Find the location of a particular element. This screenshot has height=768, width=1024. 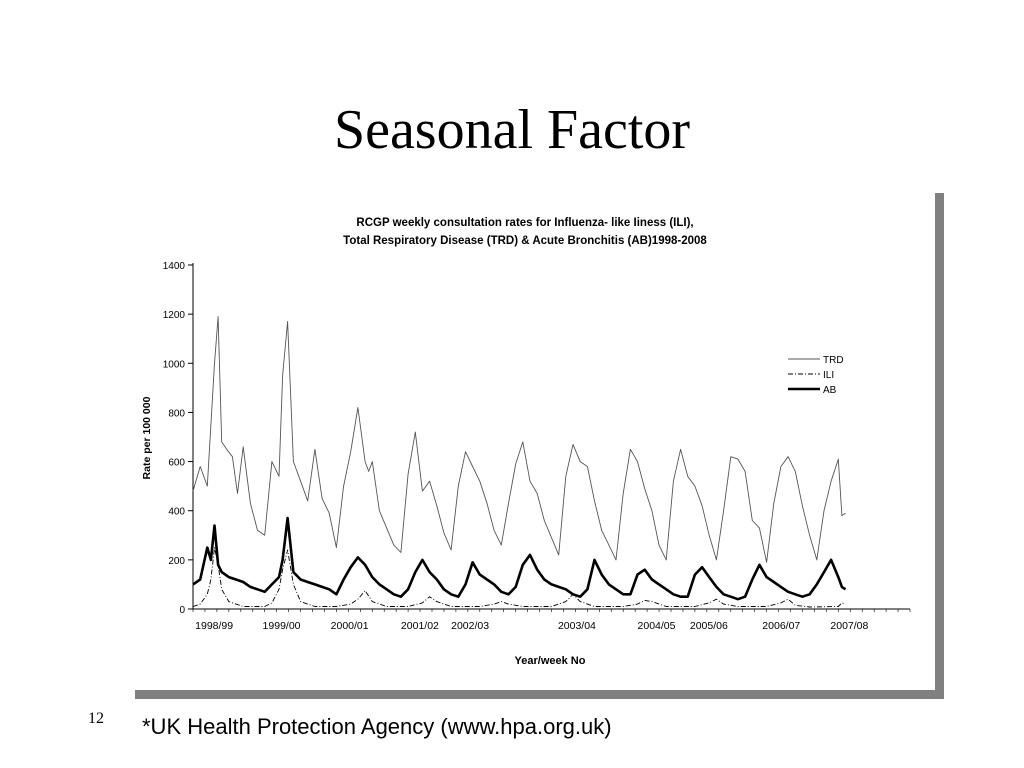

x-tick-label: 1998/99 is located at coordinates (214, 626).